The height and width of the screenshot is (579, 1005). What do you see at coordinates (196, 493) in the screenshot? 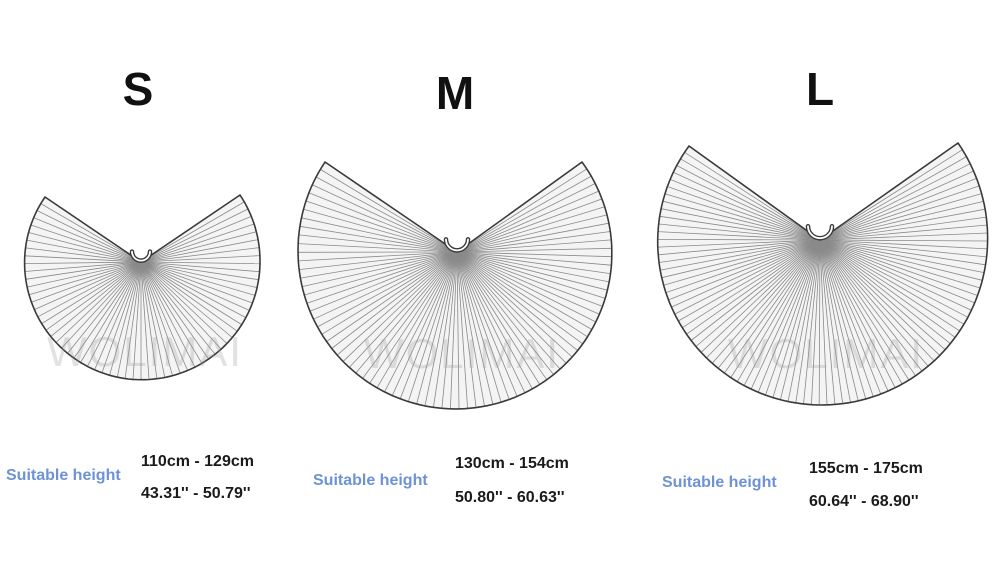
I see `height-in-s: 43.31'' - 50.79''` at bounding box center [196, 493].